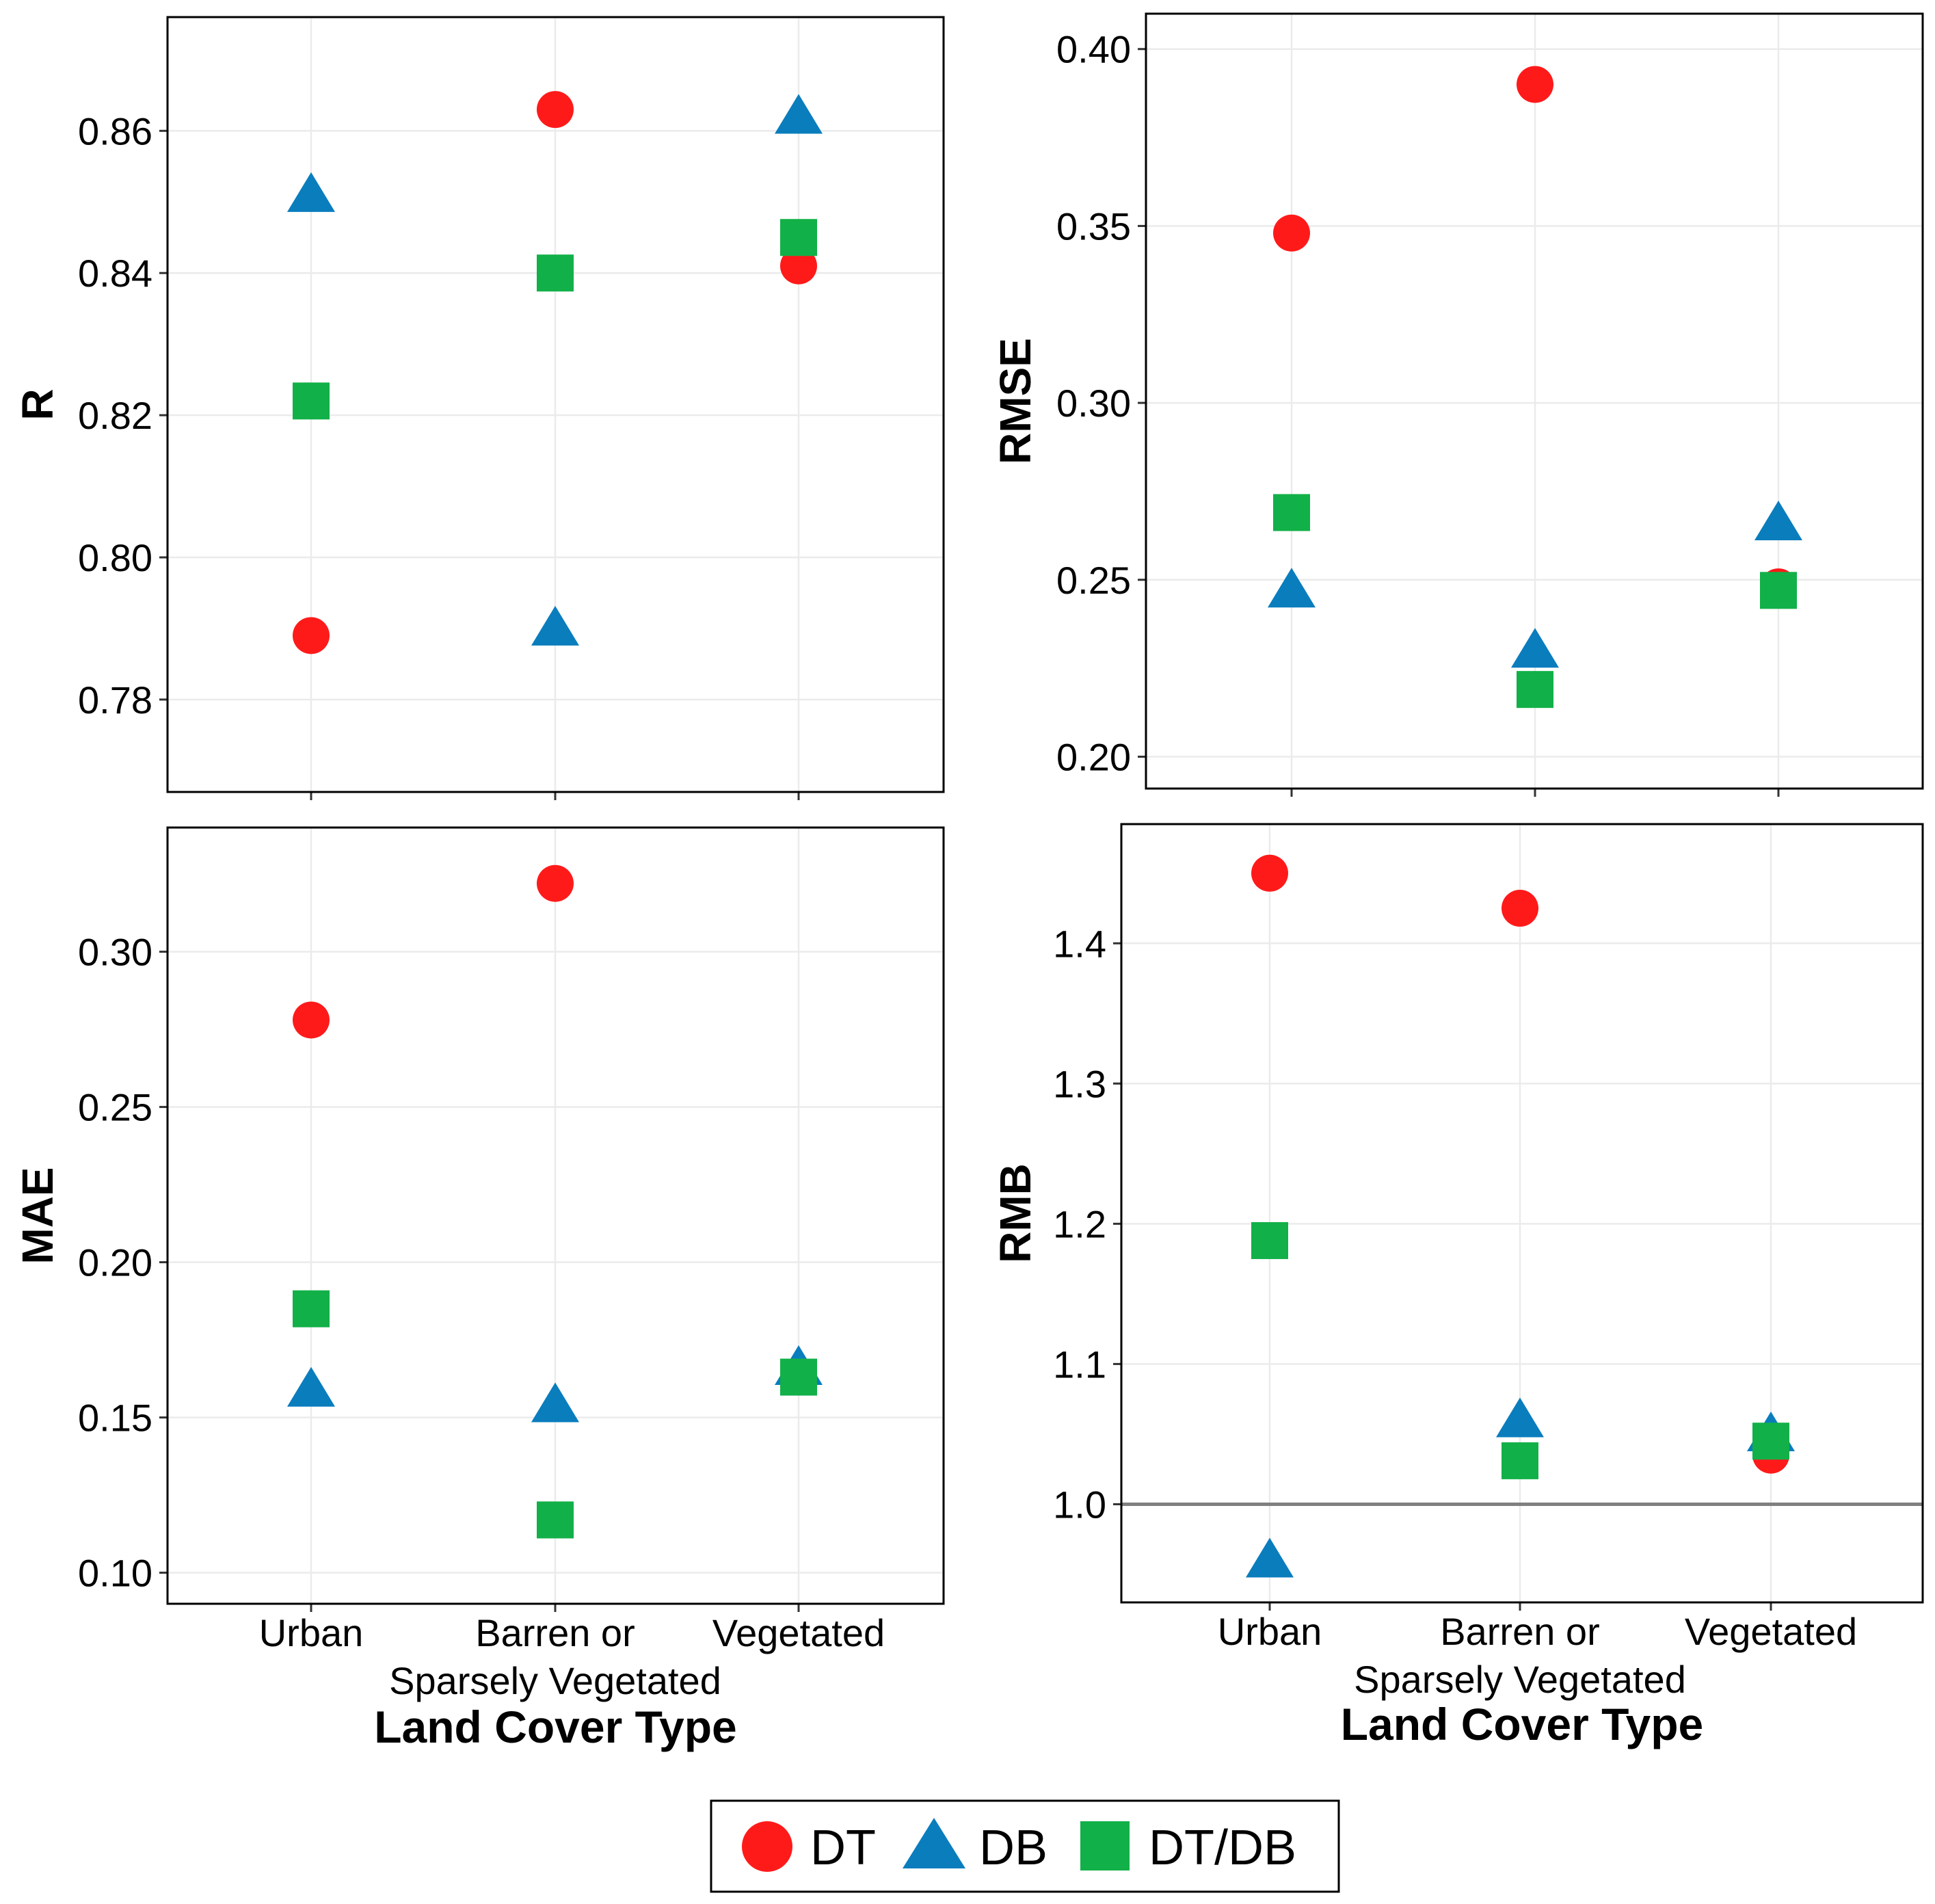 Image resolution: width=1935 pixels, height=1904 pixels. I want to click on y-tick-label: 0.84, so click(115, 273).